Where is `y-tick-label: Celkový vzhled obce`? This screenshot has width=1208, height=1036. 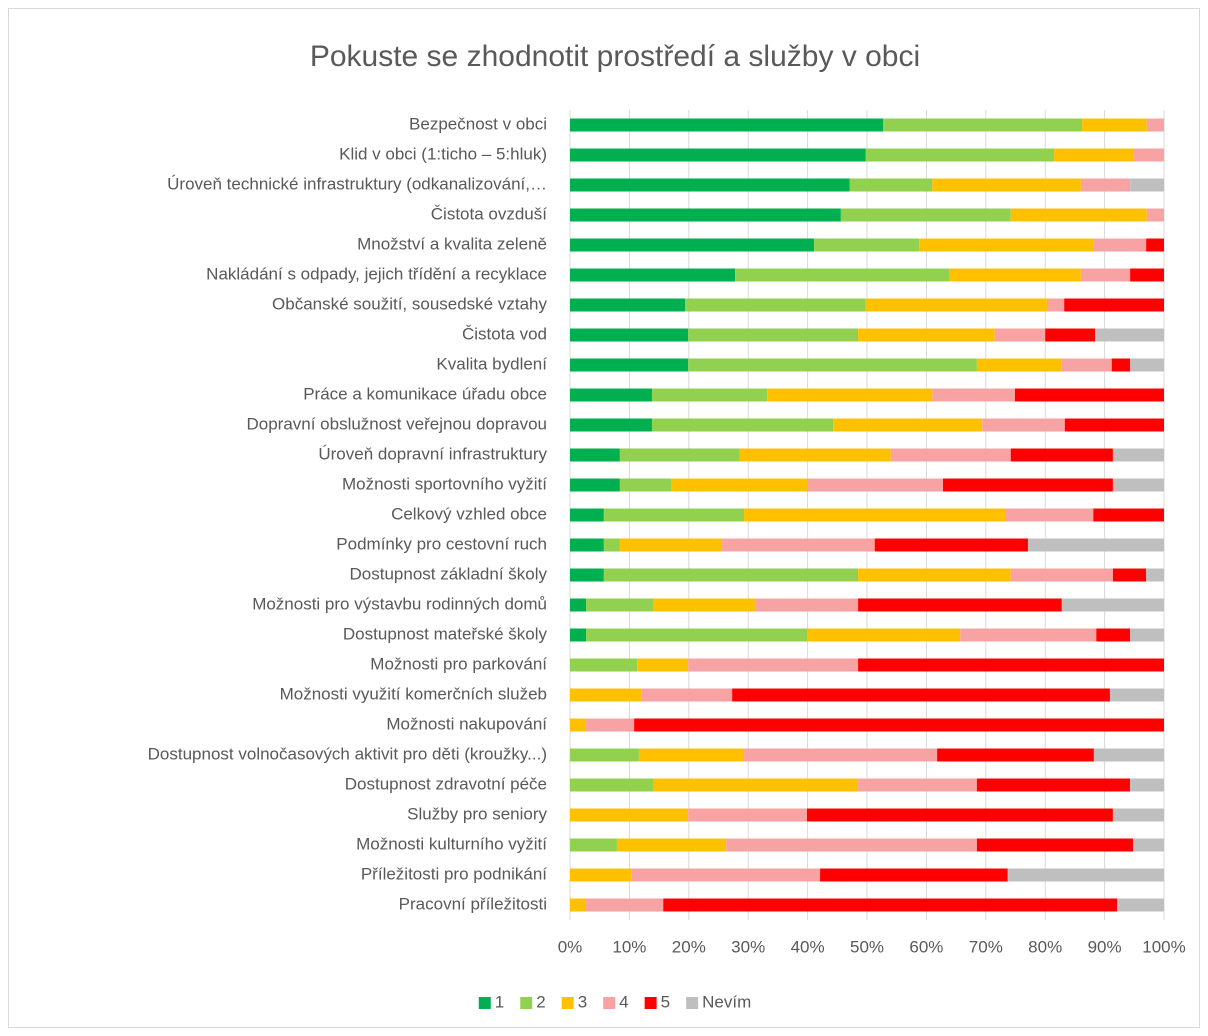
y-tick-label: Celkový vzhled obce is located at coordinates (469, 513).